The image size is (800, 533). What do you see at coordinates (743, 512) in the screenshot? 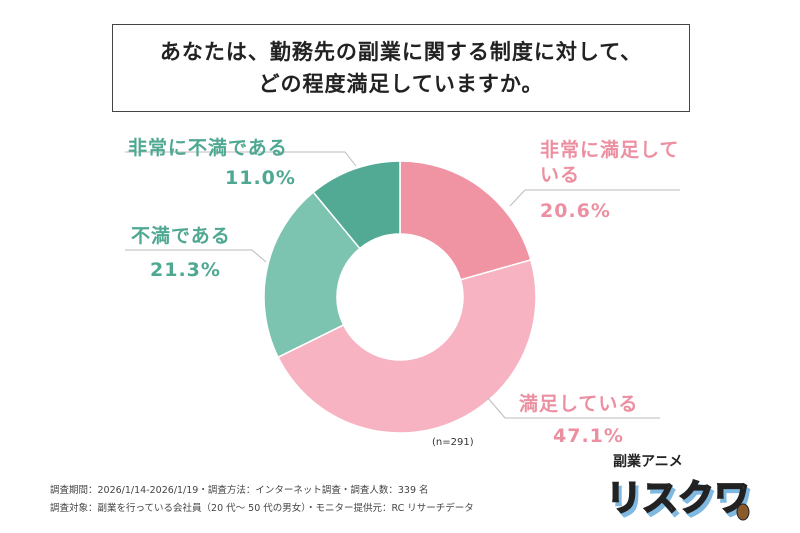
I see `logo-acorn-icon` at bounding box center [743, 512].